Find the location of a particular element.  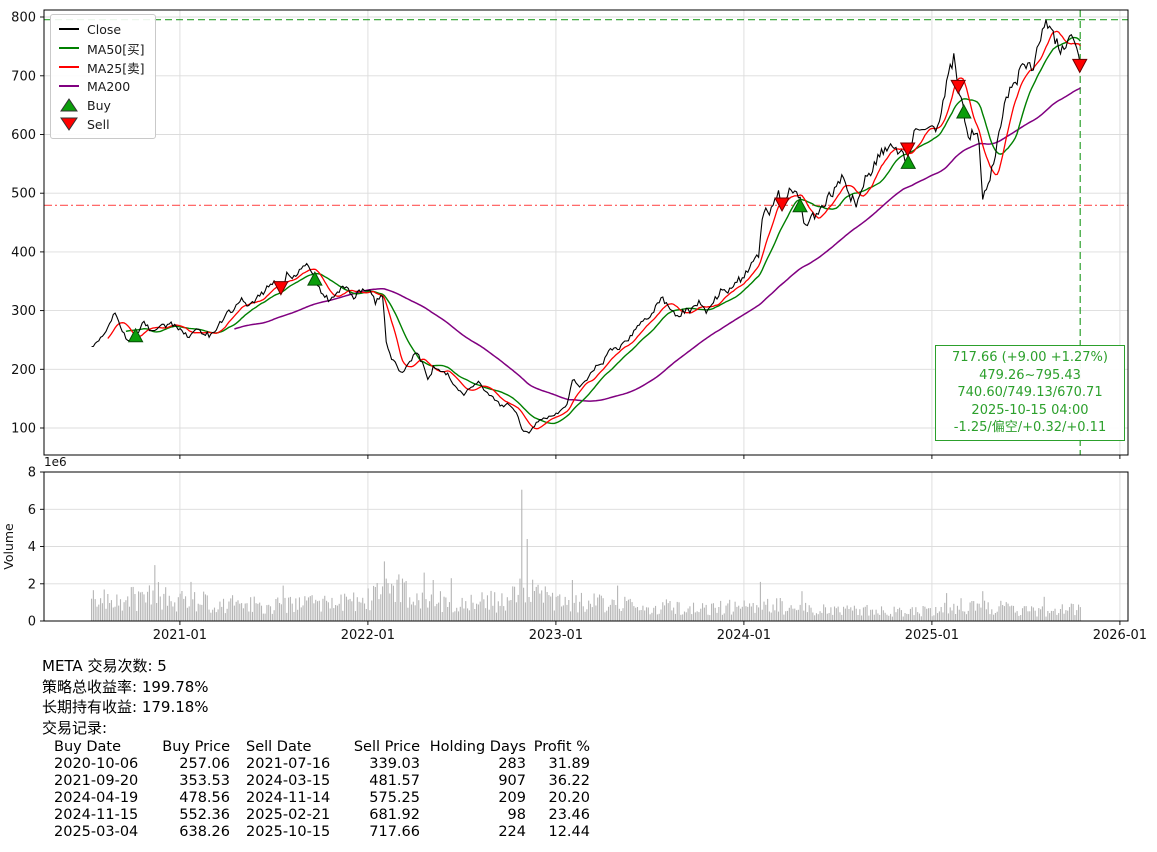

annotation-line: 740.60/749.13/670.71 is located at coordinates (1030, 393).